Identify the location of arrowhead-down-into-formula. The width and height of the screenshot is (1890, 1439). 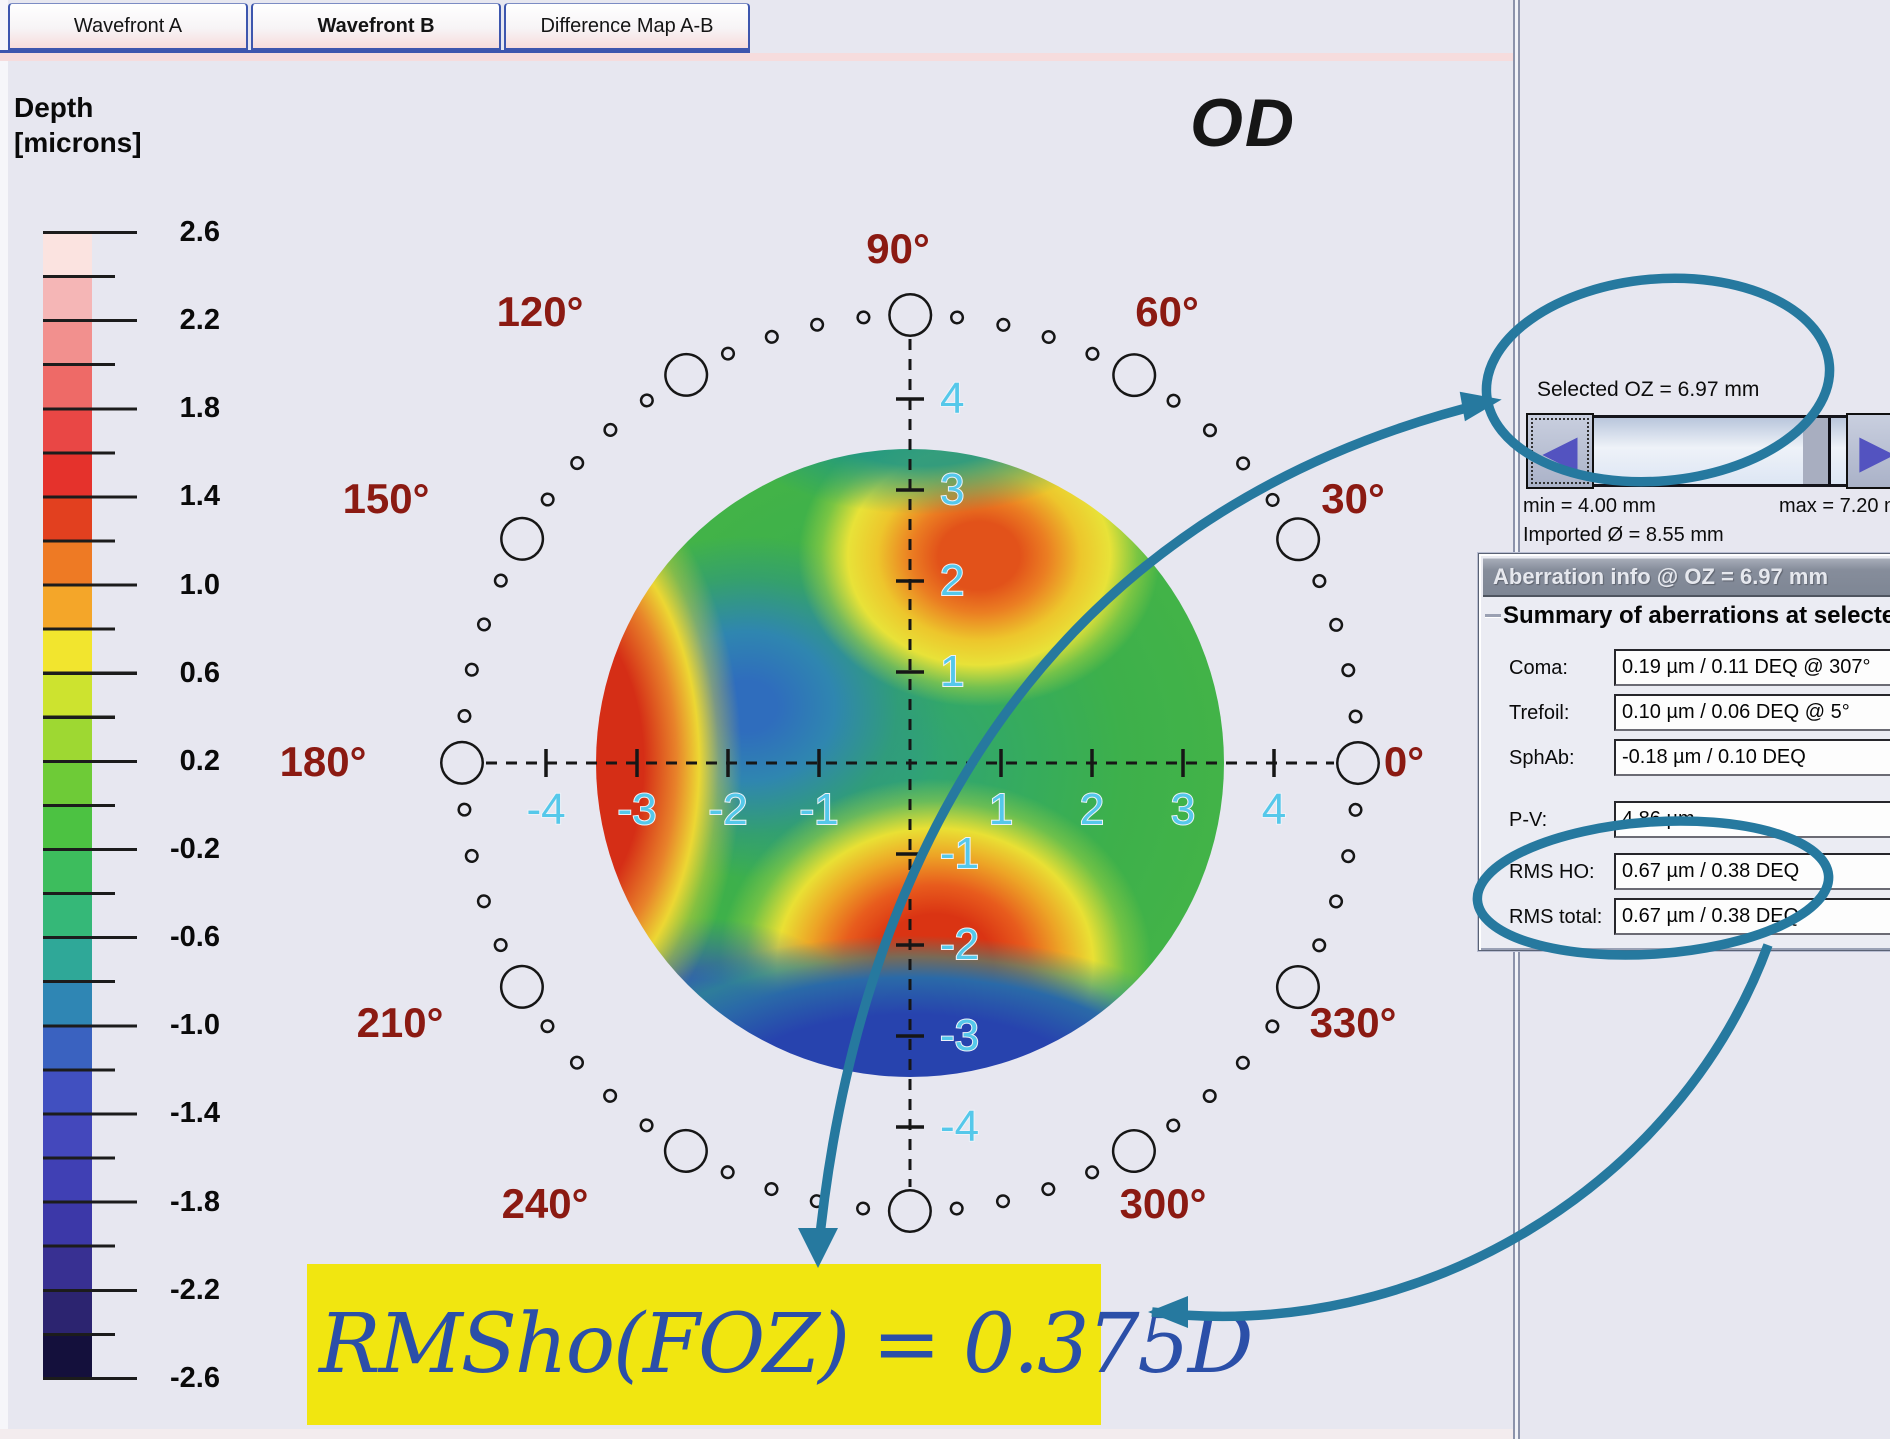
(818, 1248).